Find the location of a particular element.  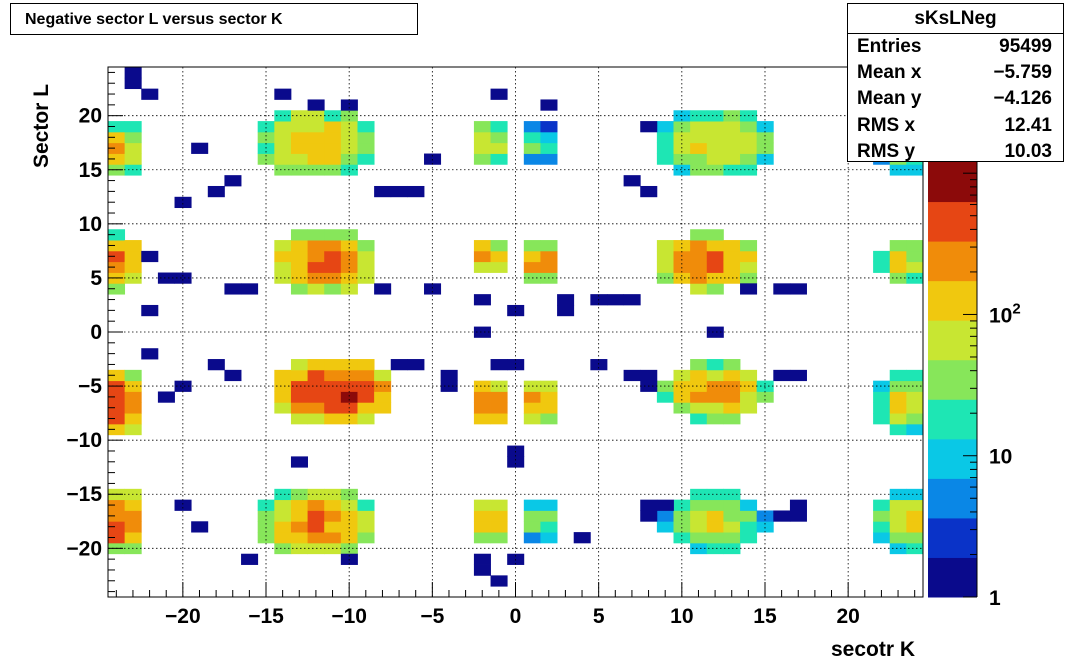

stats-label: Mean x is located at coordinates (889, 72).